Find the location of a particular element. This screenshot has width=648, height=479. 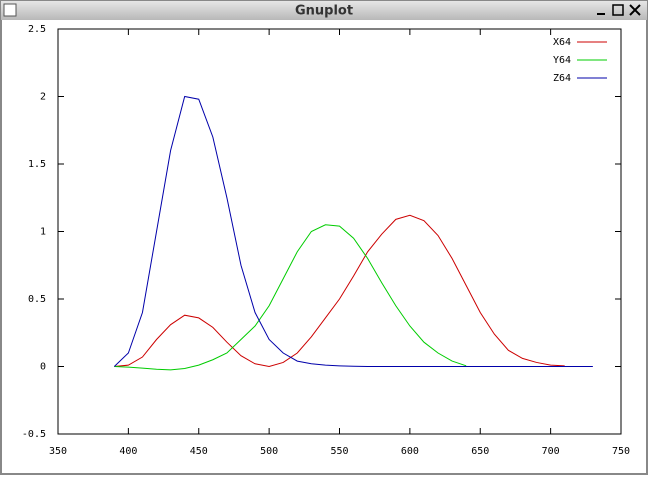

x-tick-label: 350 is located at coordinates (58, 451).